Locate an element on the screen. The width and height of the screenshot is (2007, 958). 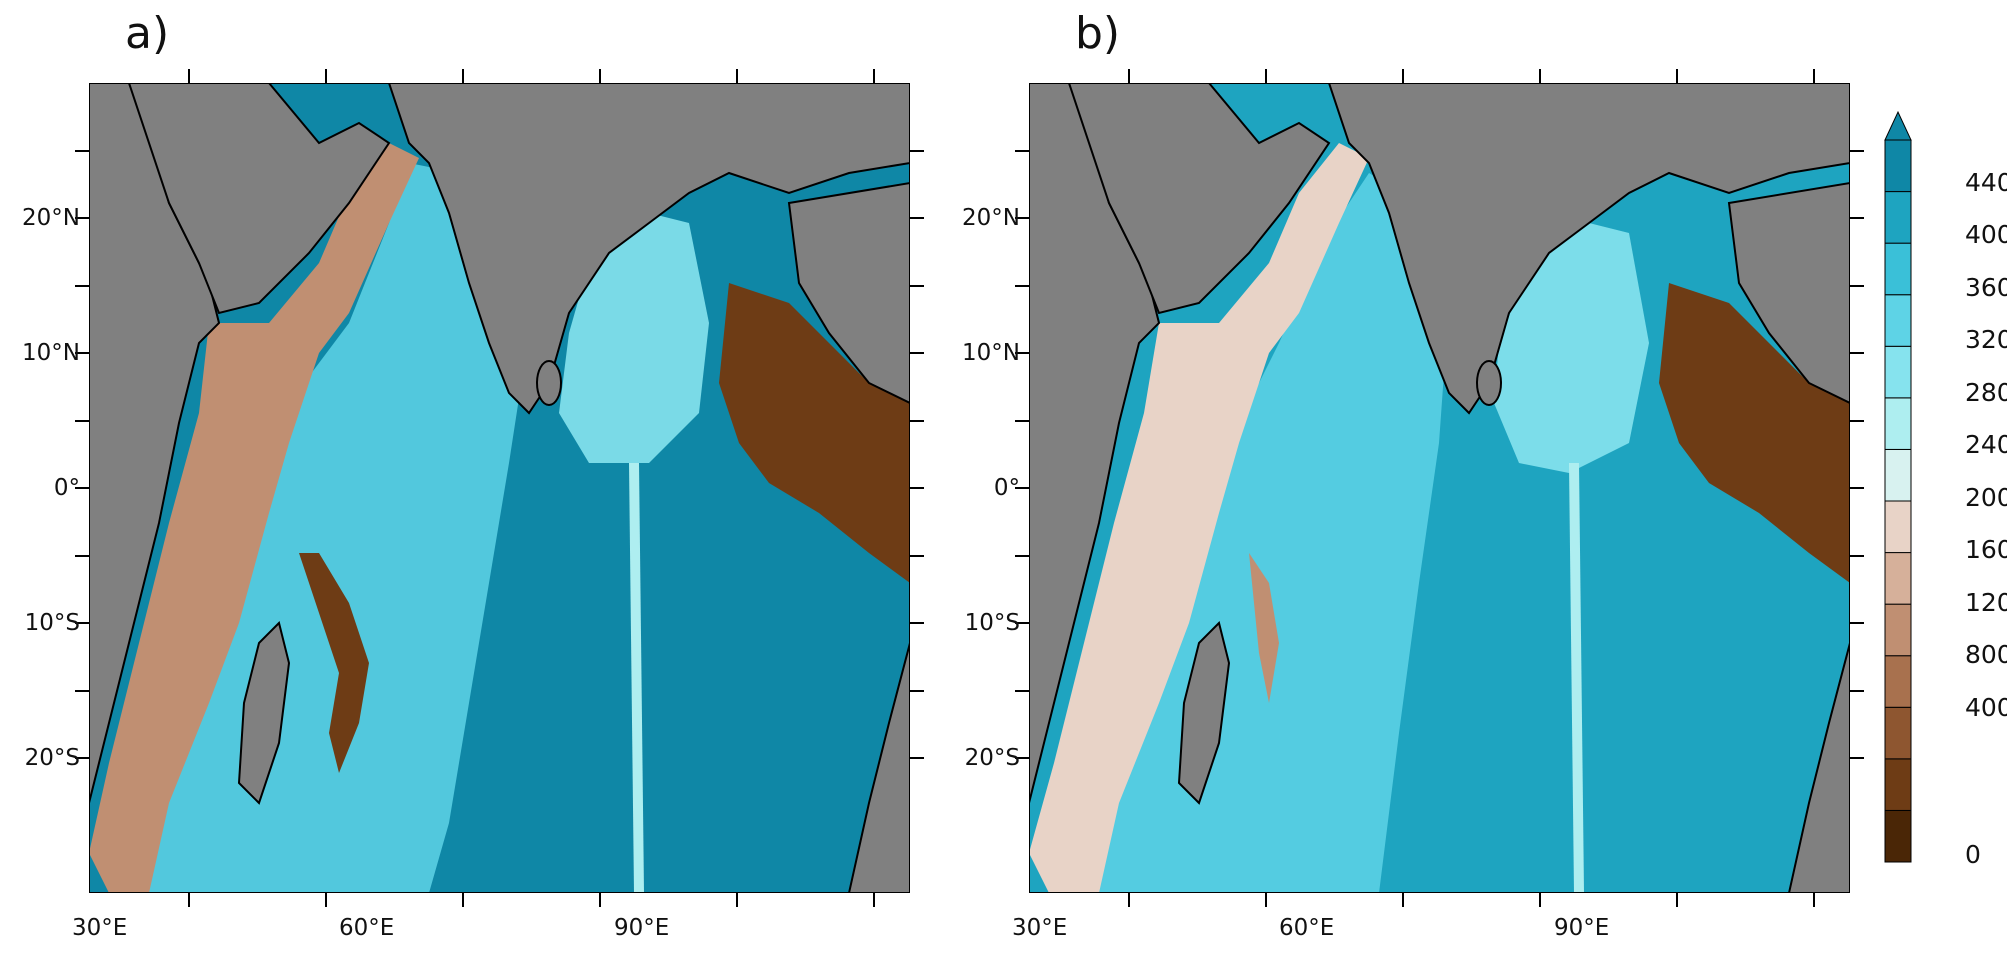
colorbar is located at coordinates (1898, 486).